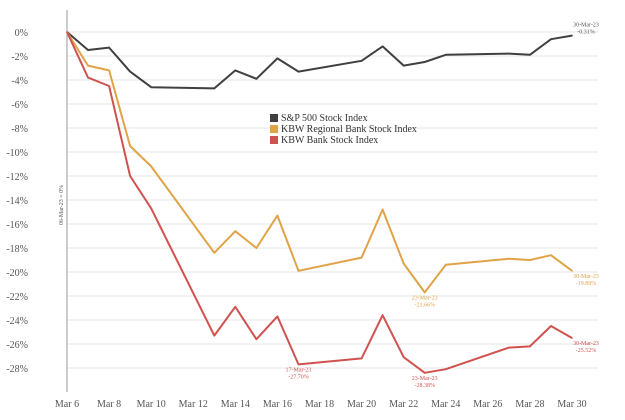 The width and height of the screenshot is (625, 420). What do you see at coordinates (17, 249) in the screenshot?
I see `y-tick-label: -18%` at bounding box center [17, 249].